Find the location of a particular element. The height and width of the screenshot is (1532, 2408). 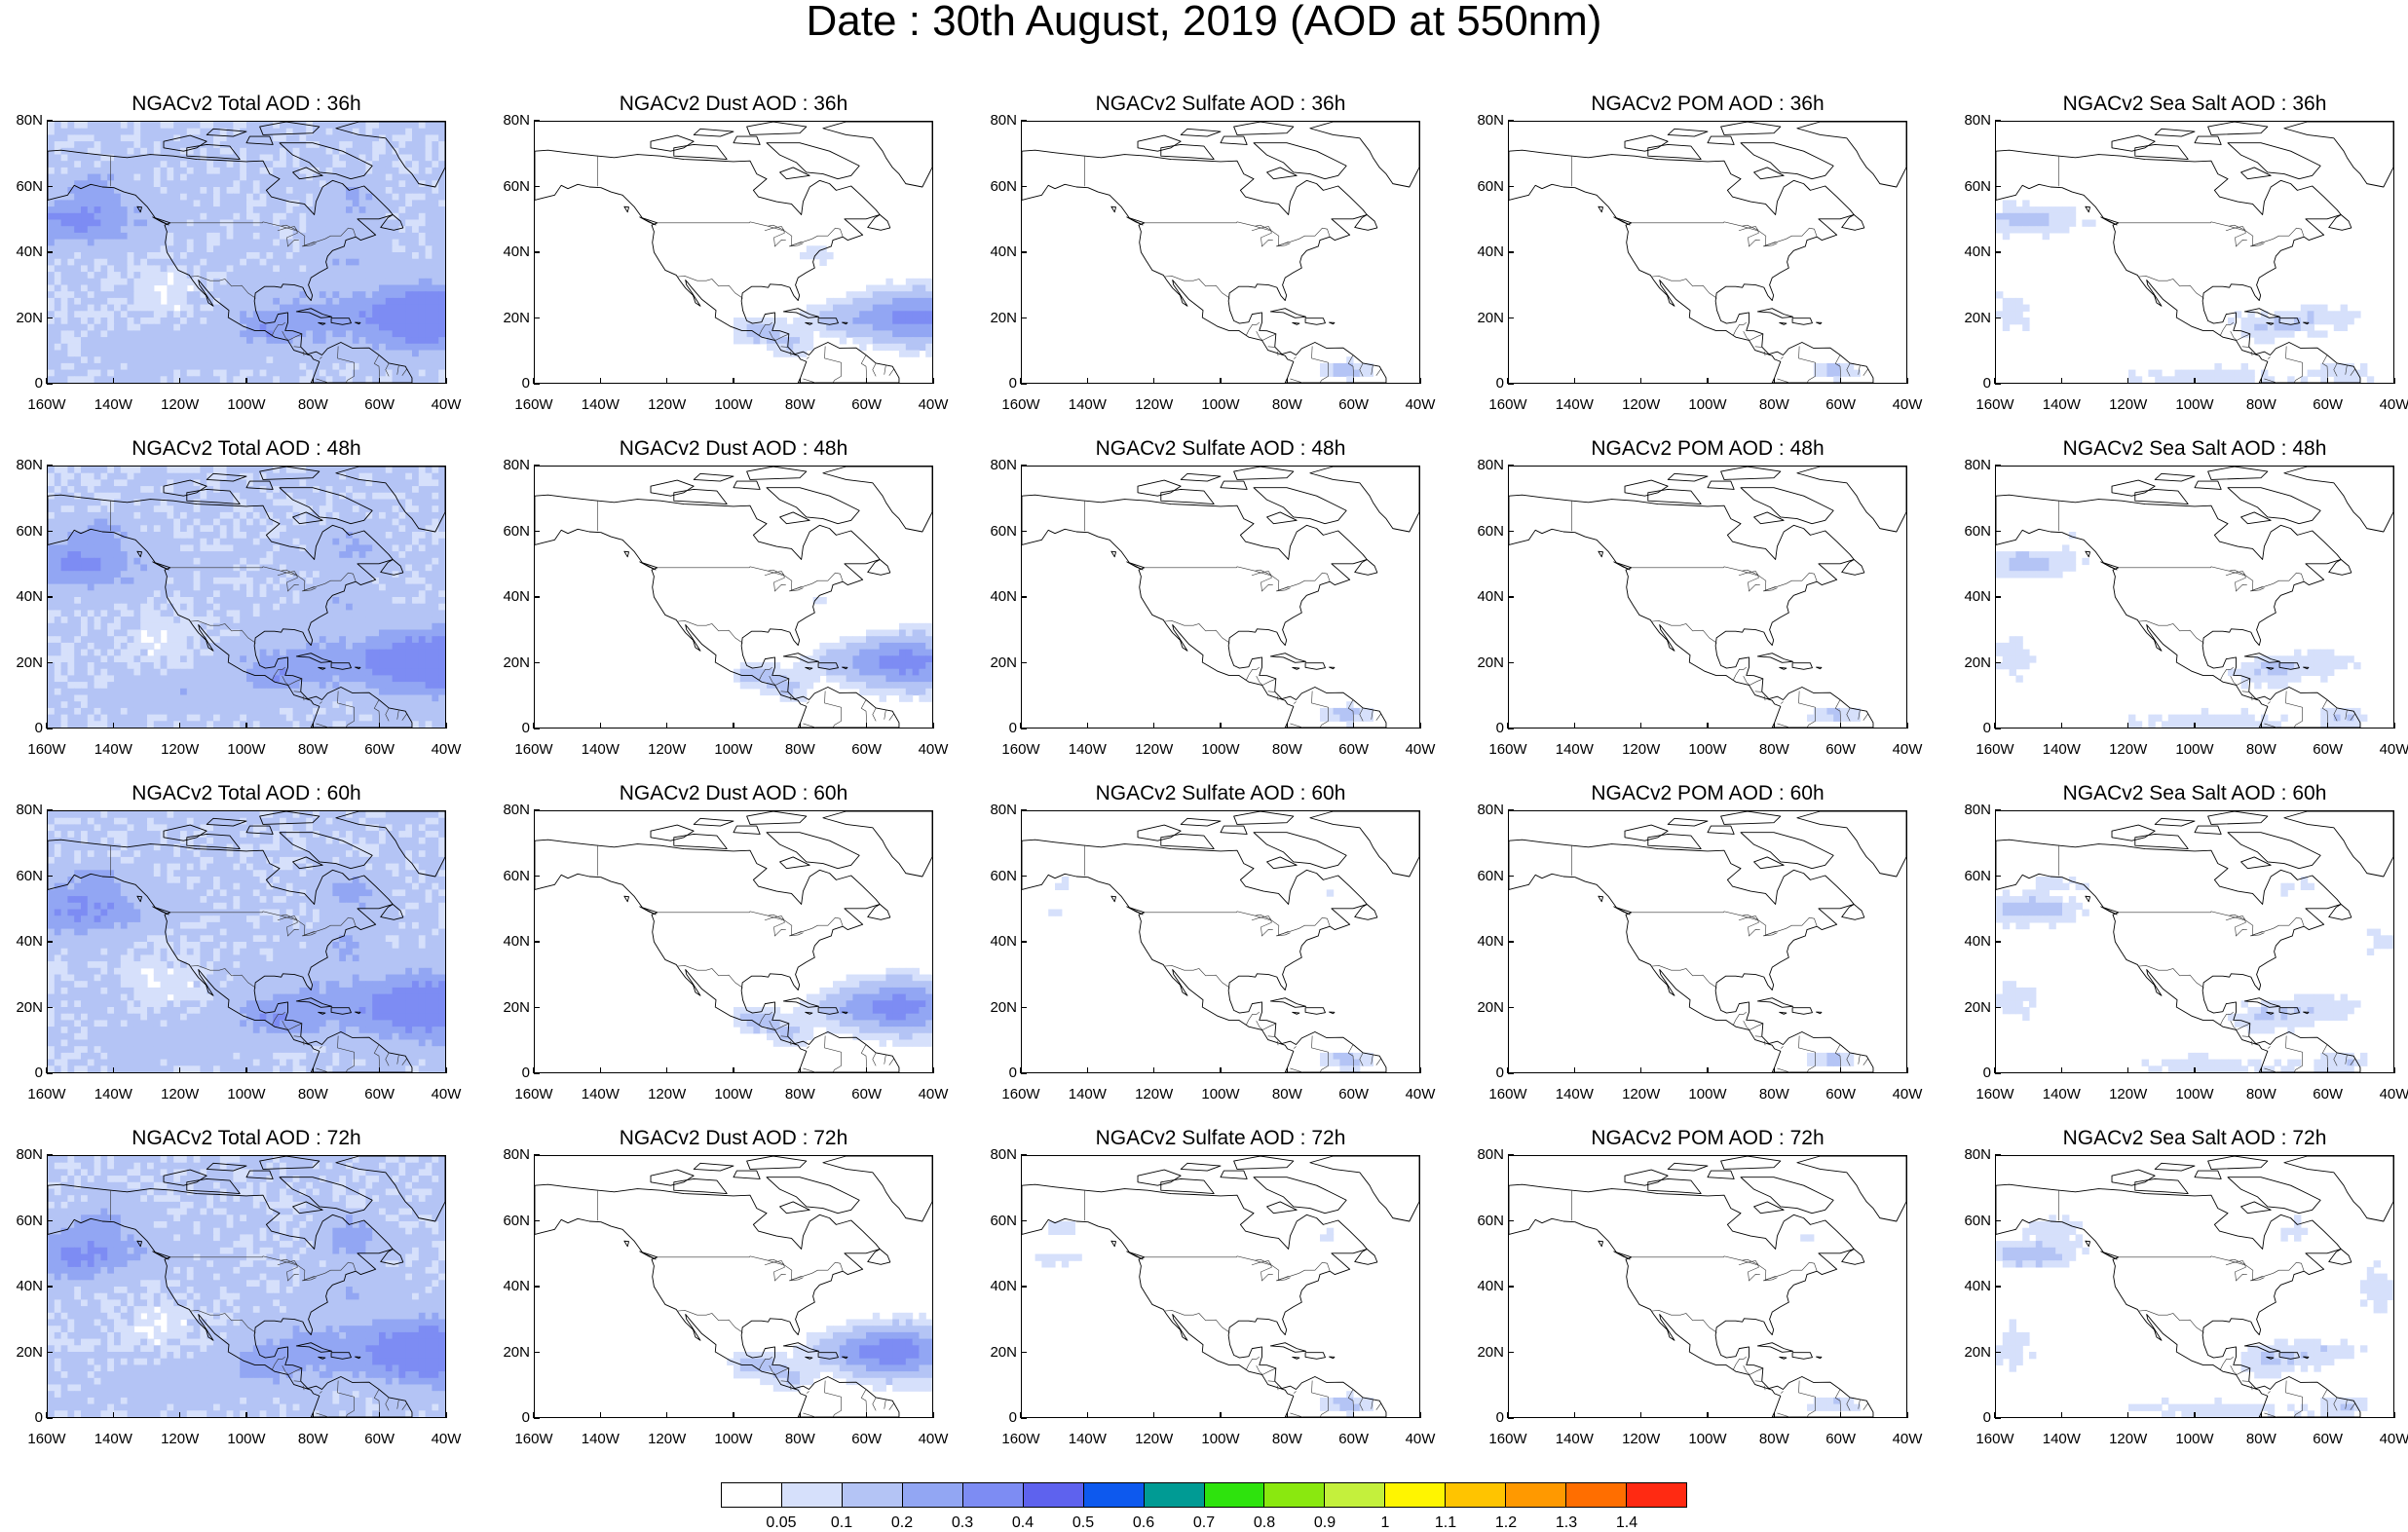

lat-label: 20N is located at coordinates (995, 319).